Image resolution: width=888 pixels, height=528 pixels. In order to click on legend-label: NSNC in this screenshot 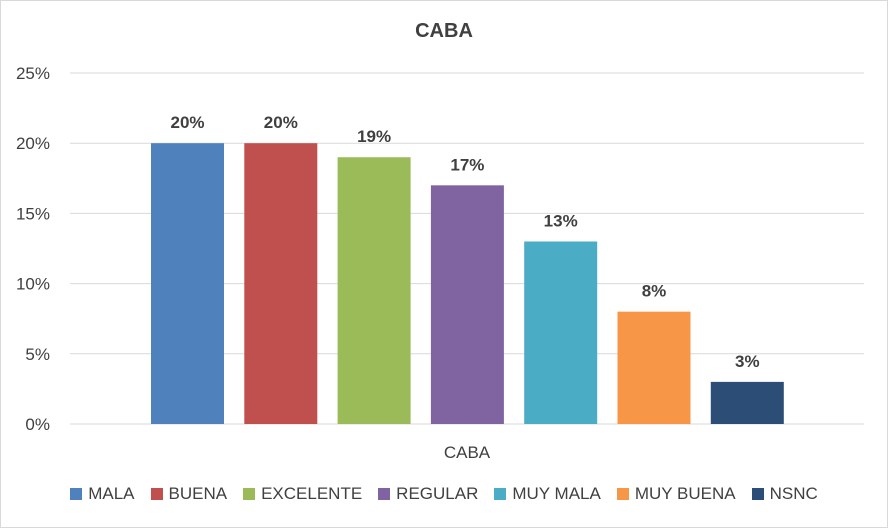, I will do `click(793, 493)`.